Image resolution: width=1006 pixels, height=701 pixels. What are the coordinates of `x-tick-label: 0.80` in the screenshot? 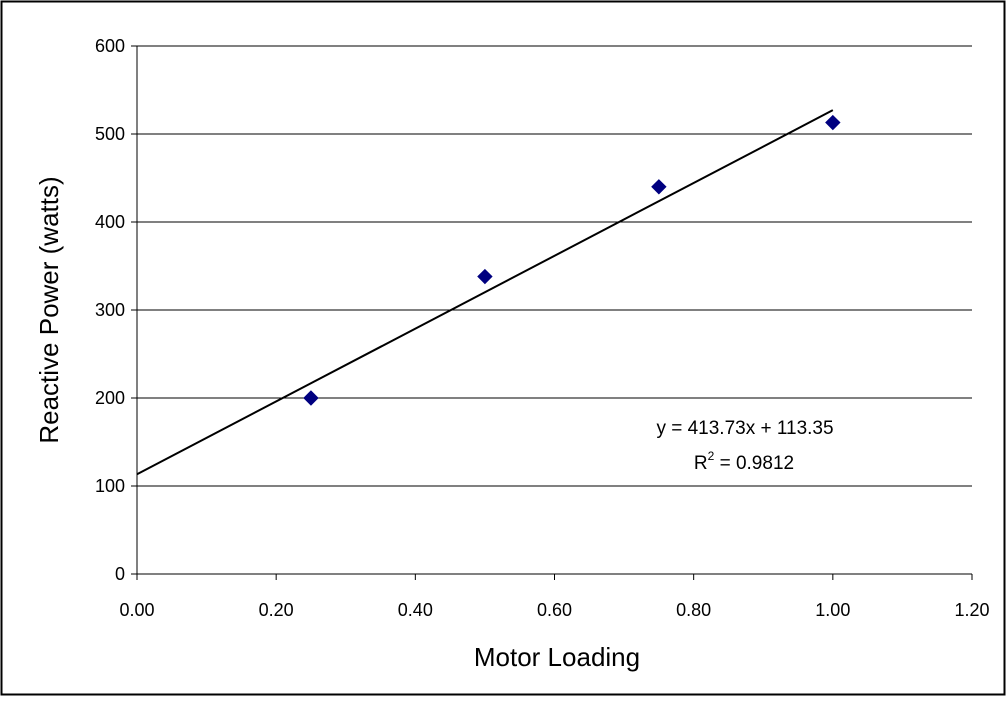 It's located at (693, 610).